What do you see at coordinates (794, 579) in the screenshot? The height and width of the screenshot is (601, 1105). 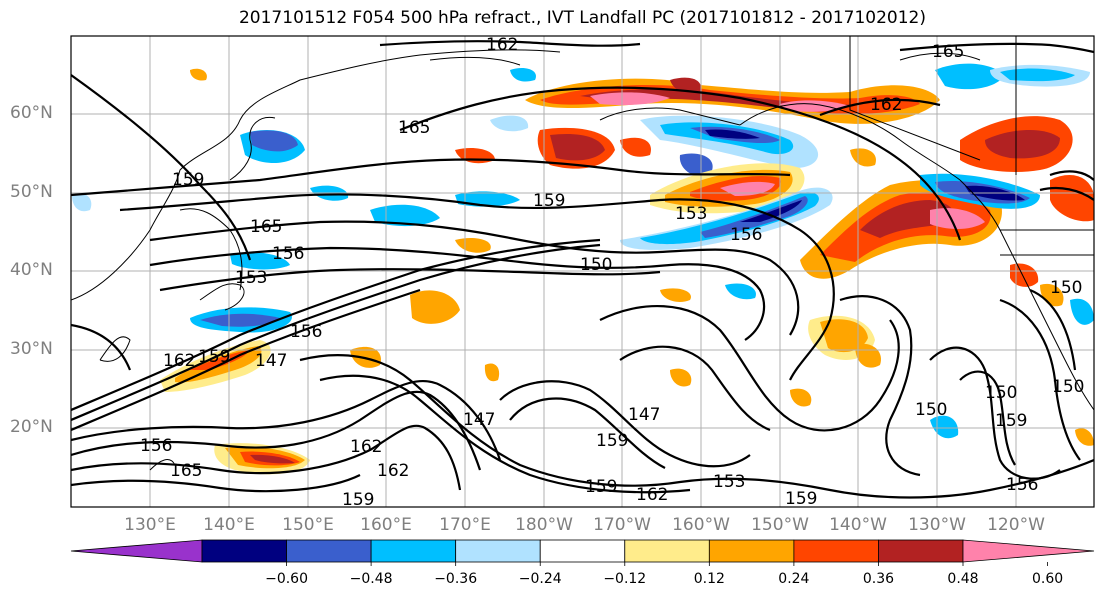 I see `colorbar-tick-label: 0.24` at bounding box center [794, 579].